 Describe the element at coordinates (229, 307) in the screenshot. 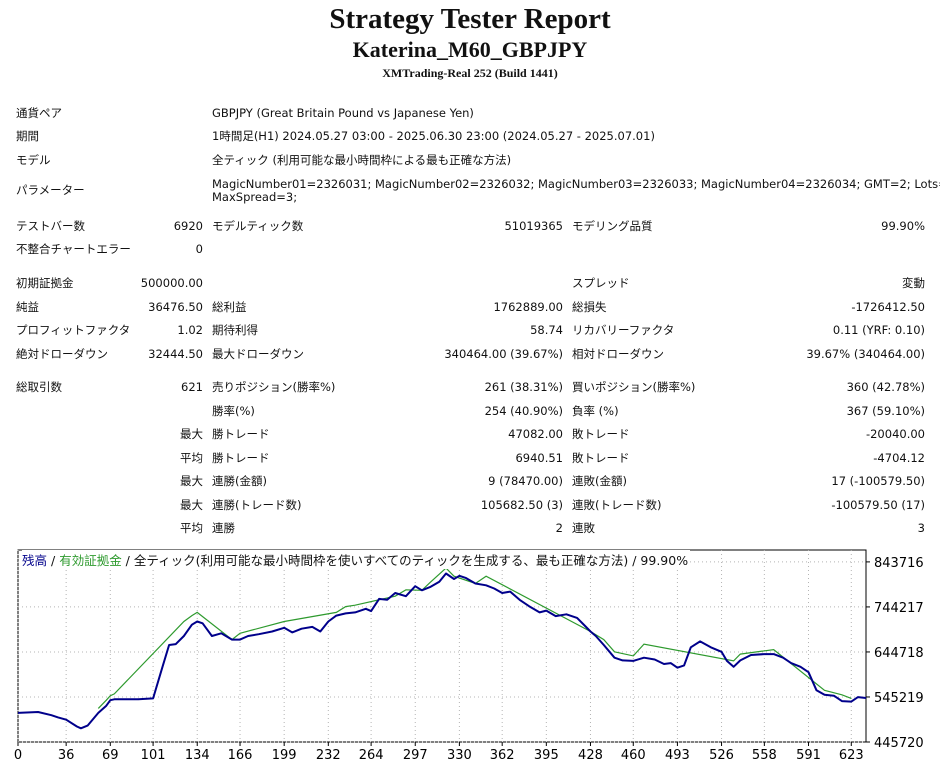

I see `grossprofit-label: 総利益` at that location.